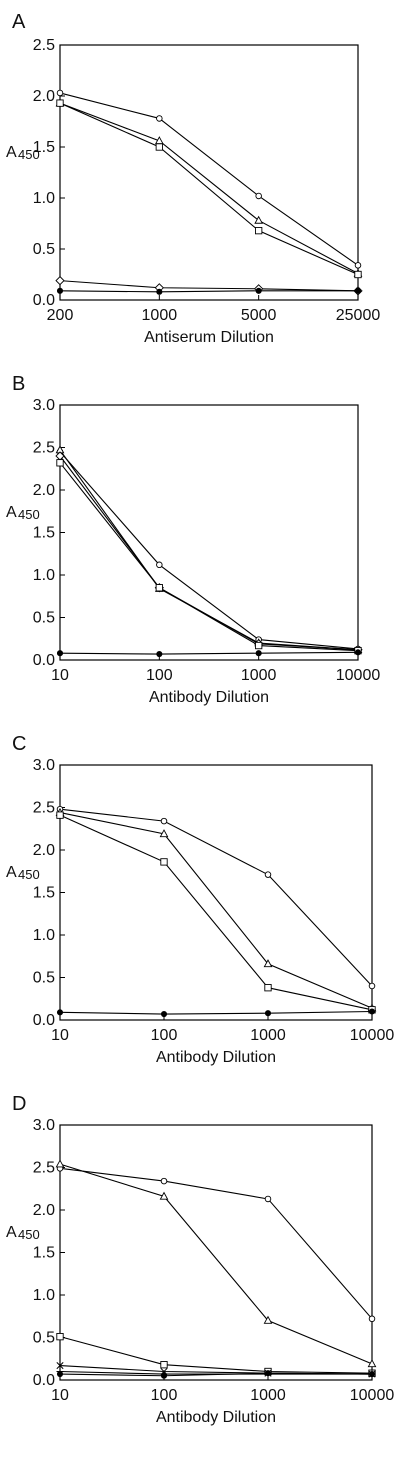 The width and height of the screenshot is (400, 1463). I want to click on panel-d-ytick-label: 3.0, so click(44, 1125).